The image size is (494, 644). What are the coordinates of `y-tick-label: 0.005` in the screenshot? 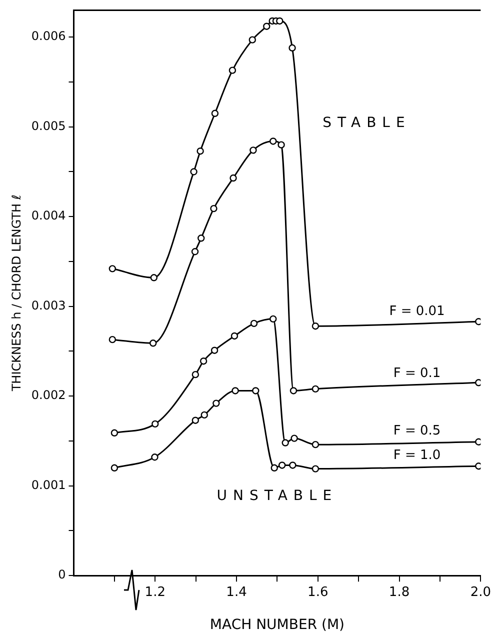 It's located at (48, 125).